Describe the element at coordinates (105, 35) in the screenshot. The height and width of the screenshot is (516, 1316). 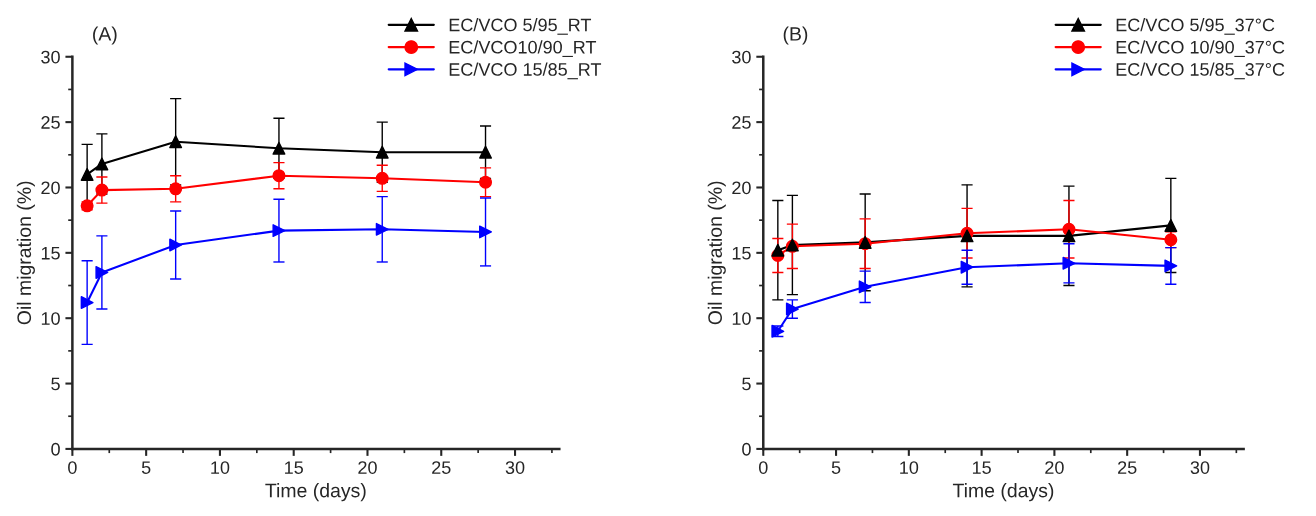
I see `chart-title: (A)` at that location.